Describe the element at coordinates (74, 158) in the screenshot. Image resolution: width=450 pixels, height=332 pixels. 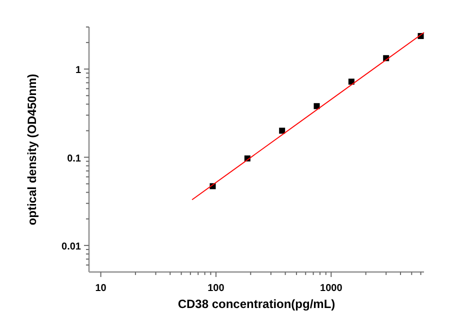
I see `y-tick-label: 0.1` at that location.